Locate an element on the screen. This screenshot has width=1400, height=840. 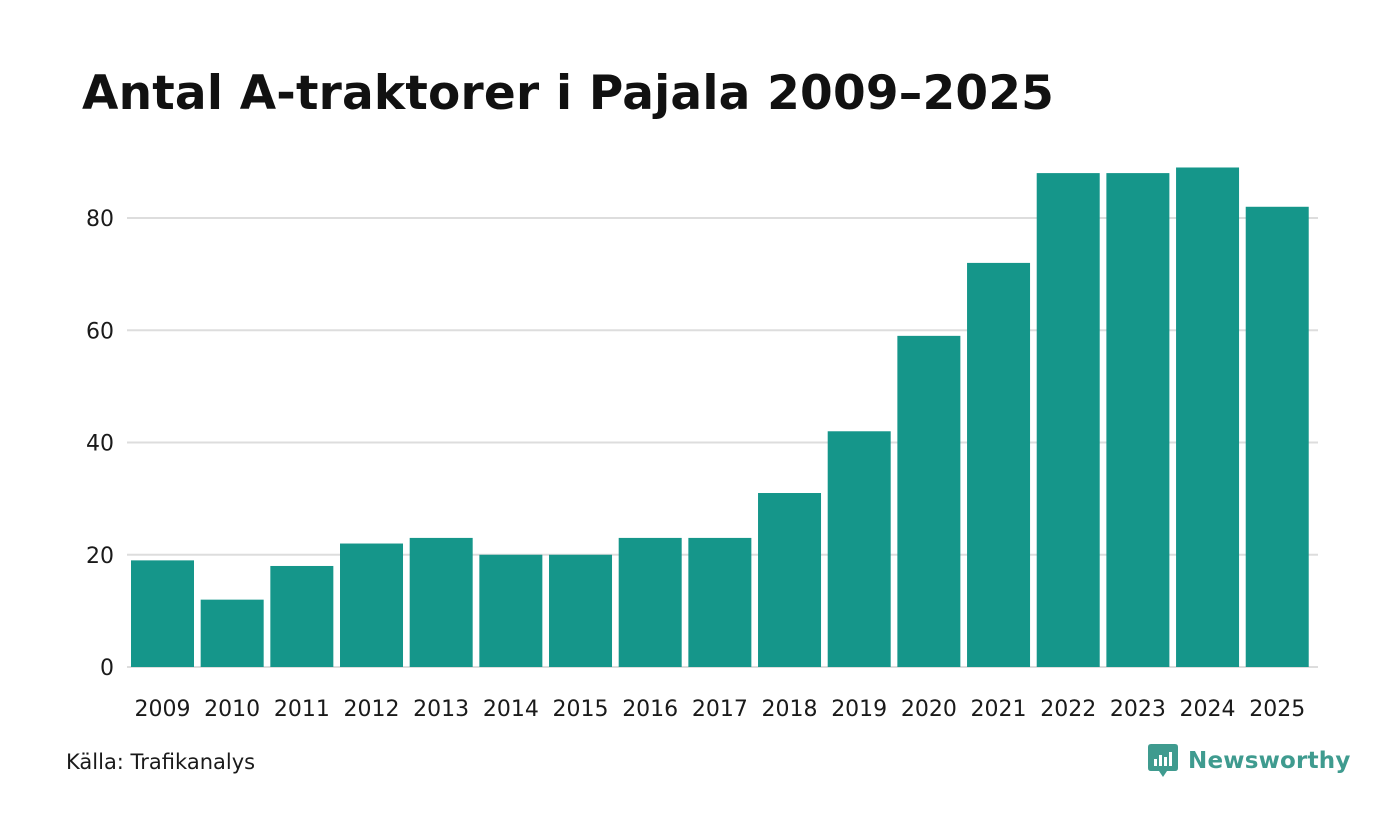
x-tick-label: 2020 is located at coordinates (929, 709).